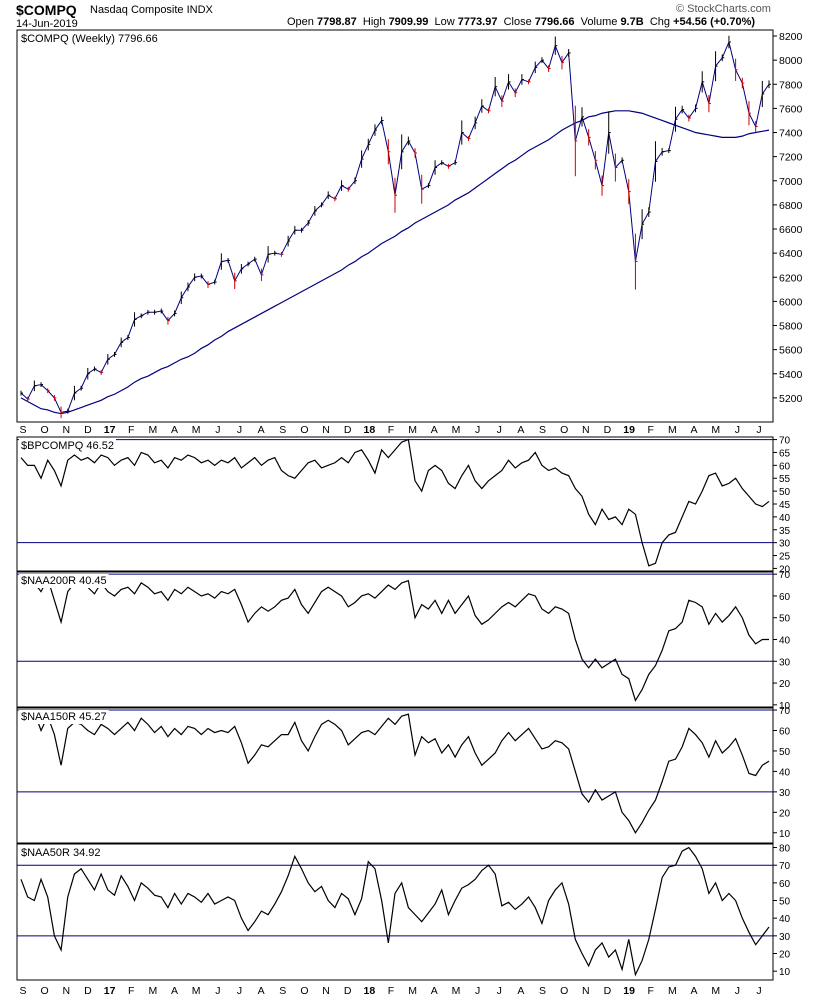  Describe the element at coordinates (47, 24) in the screenshot. I see `chart-date: 14-Jun-2019` at that location.